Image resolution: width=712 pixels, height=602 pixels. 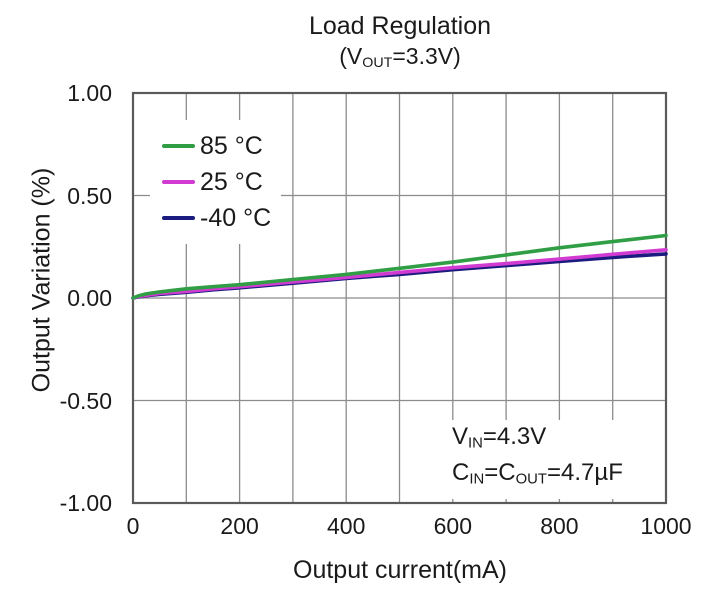 I want to click on annotation-box: VIN=4.3V CIN=COUT=4.7µF, so click(x=538, y=459).